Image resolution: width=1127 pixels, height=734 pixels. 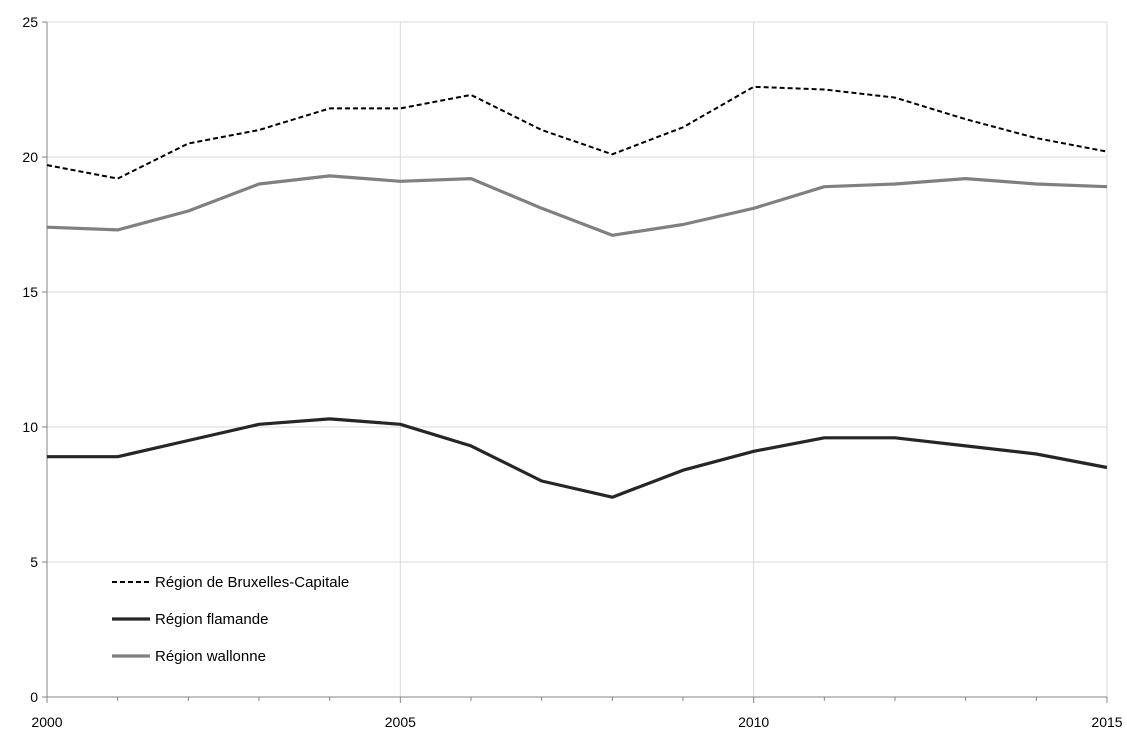 What do you see at coordinates (46, 722) in the screenshot?
I see `x-tick-label: 2000` at bounding box center [46, 722].